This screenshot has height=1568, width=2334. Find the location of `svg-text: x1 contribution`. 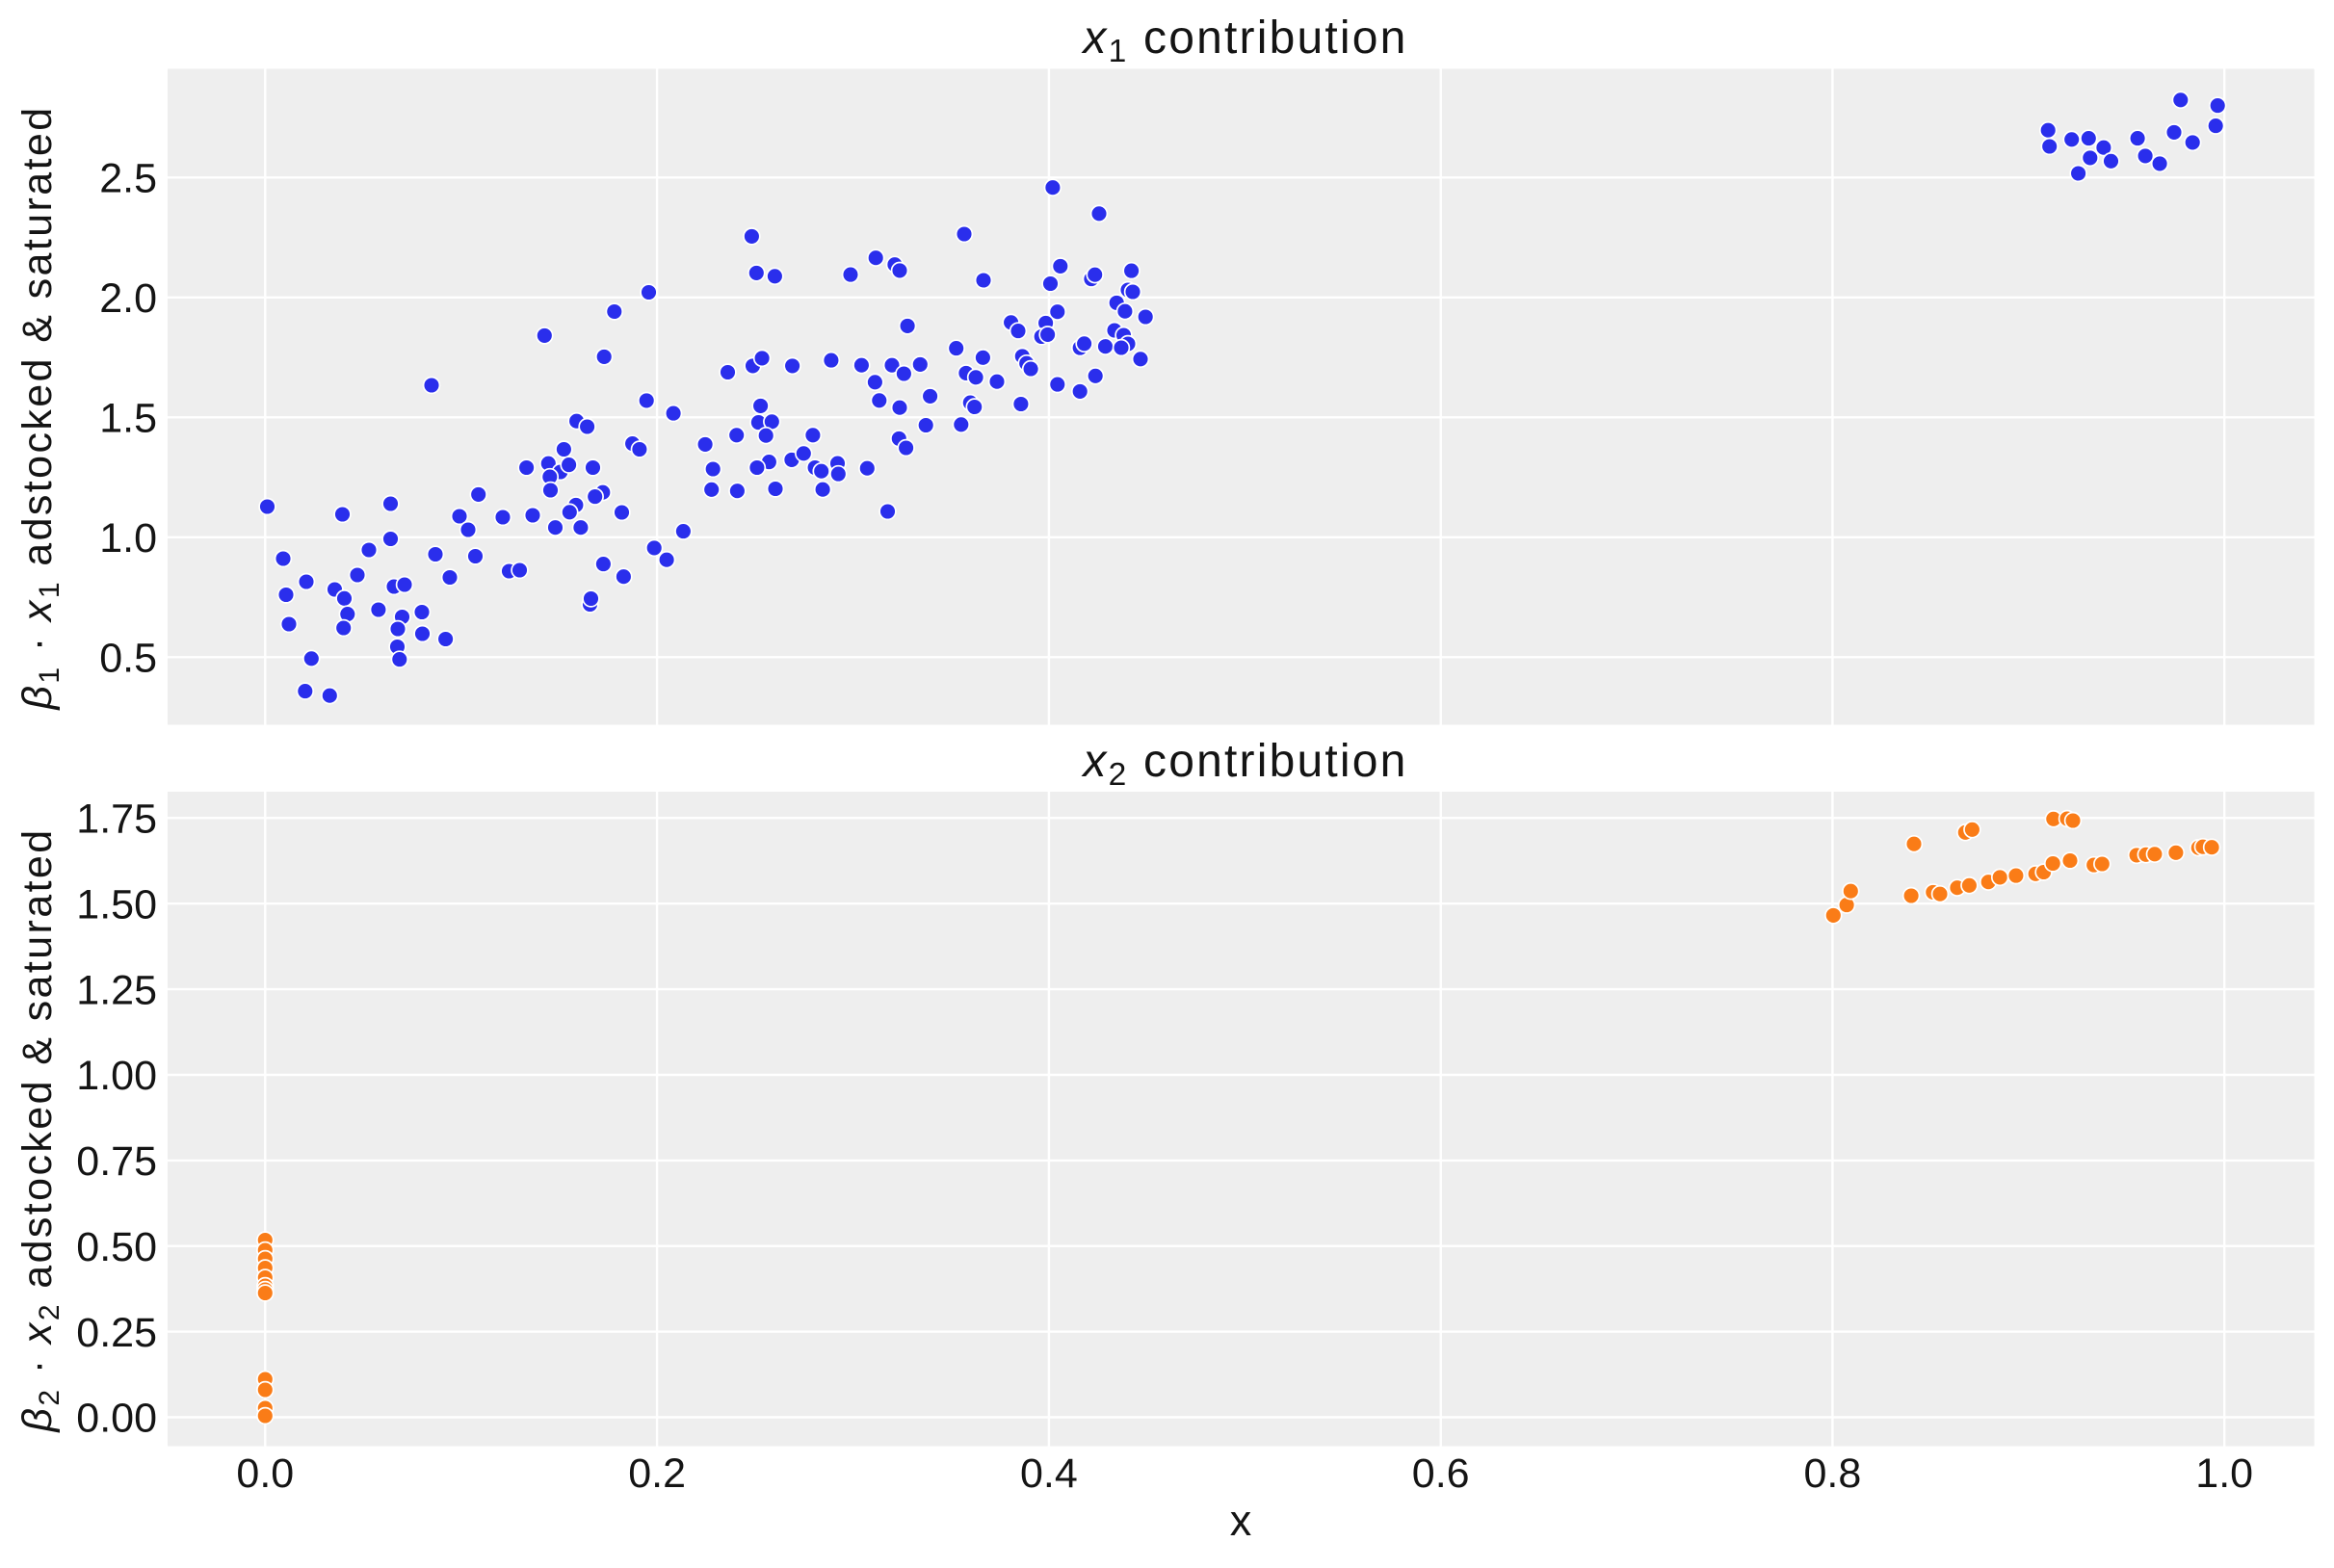

svg-text: x1 contribution is located at coordinates (1244, 41).